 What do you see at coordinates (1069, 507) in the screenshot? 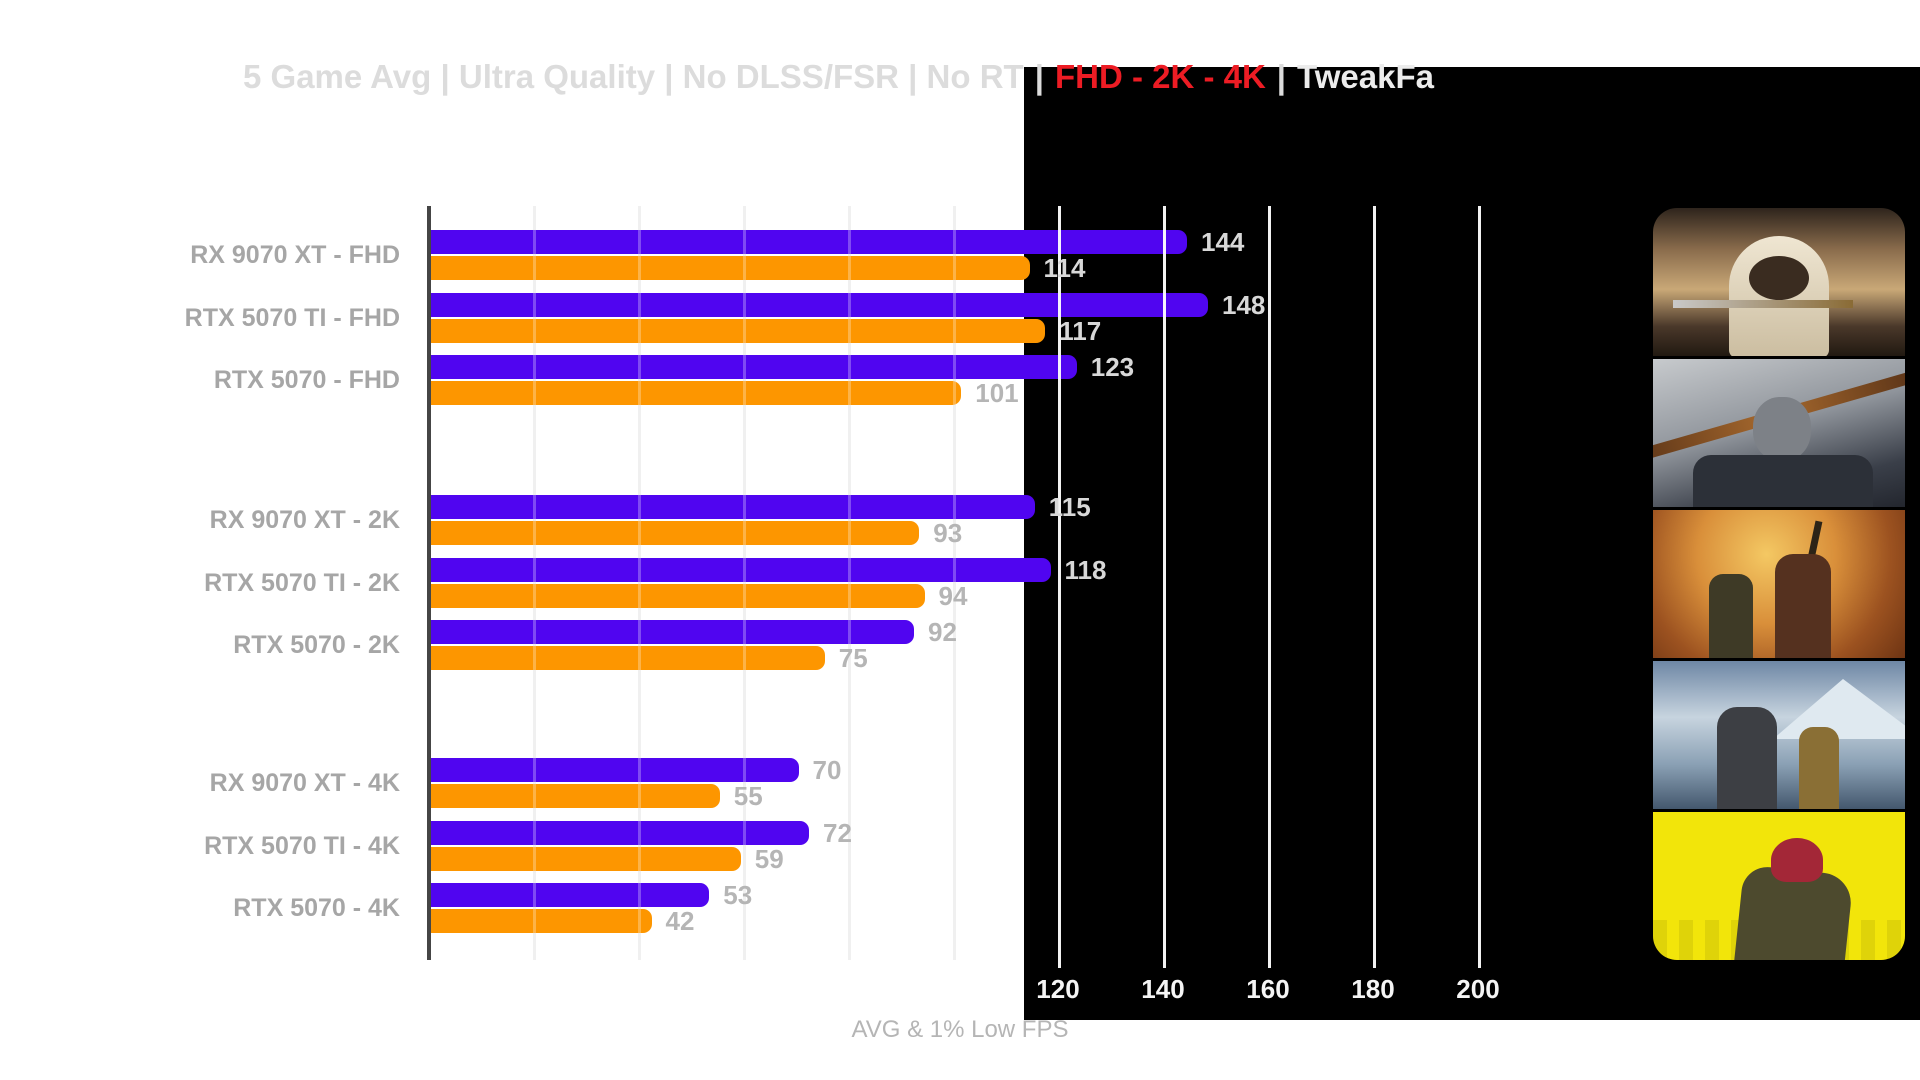
I see `avg-value-label: 115` at bounding box center [1069, 507].